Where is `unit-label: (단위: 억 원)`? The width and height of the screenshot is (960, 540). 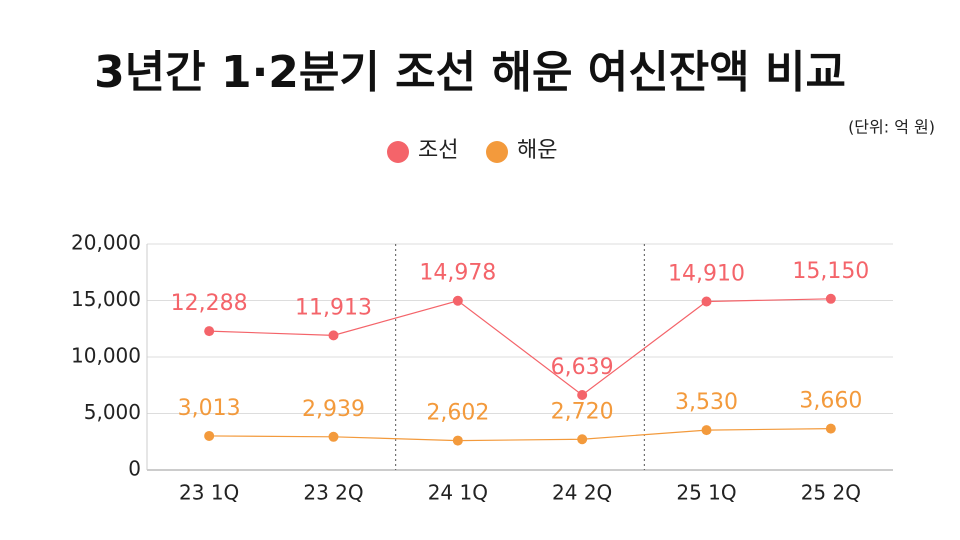 unit-label: (단위: 억 원) is located at coordinates (891, 127).